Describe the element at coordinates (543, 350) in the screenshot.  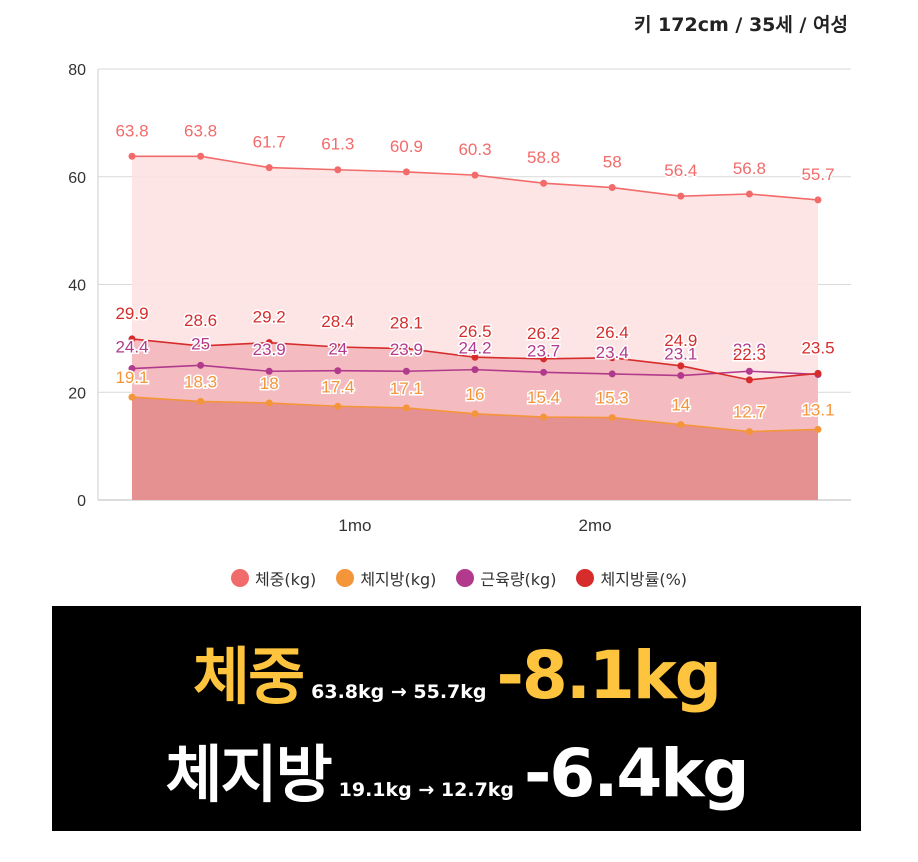
I see `data-label: 23.7` at that location.